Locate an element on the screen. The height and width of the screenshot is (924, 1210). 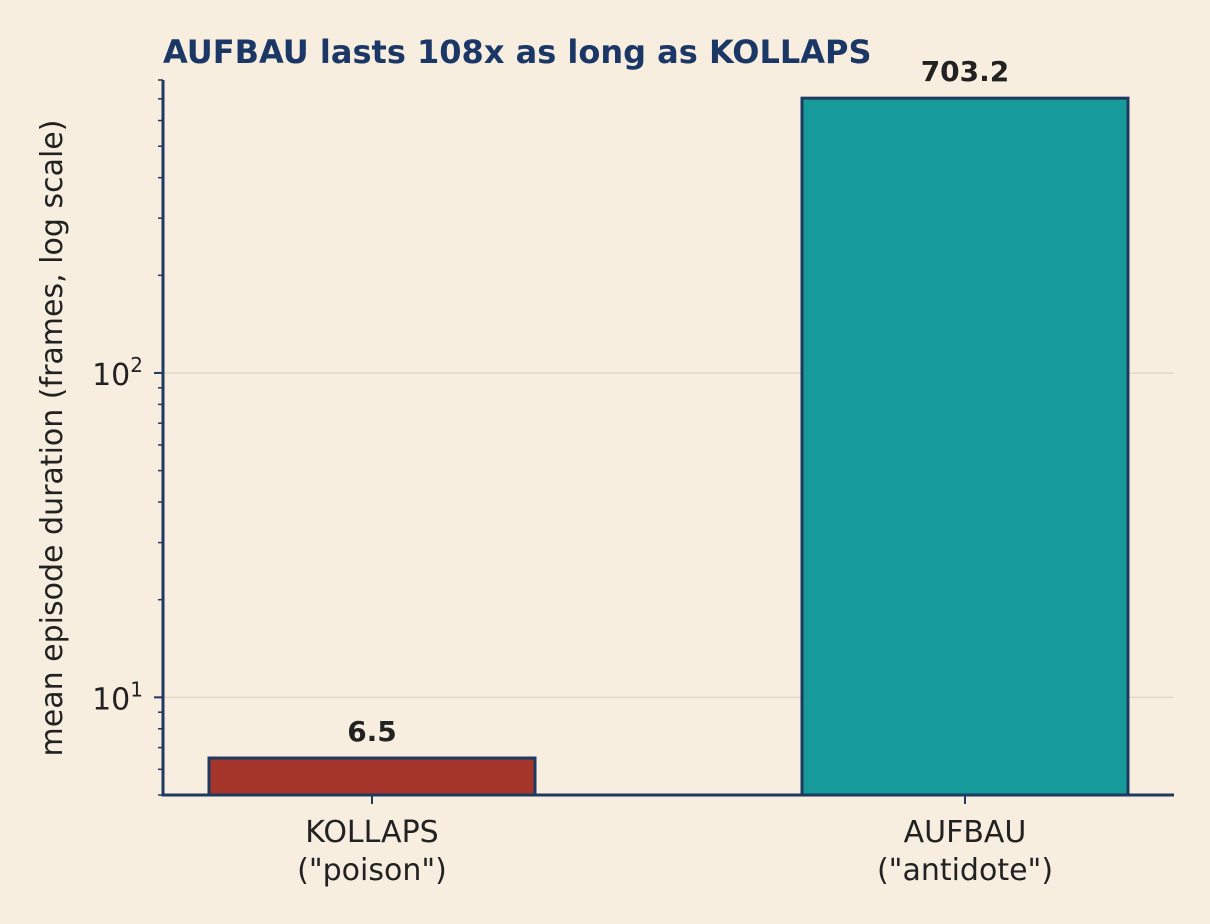
bar-kollaps is located at coordinates (372, 776).